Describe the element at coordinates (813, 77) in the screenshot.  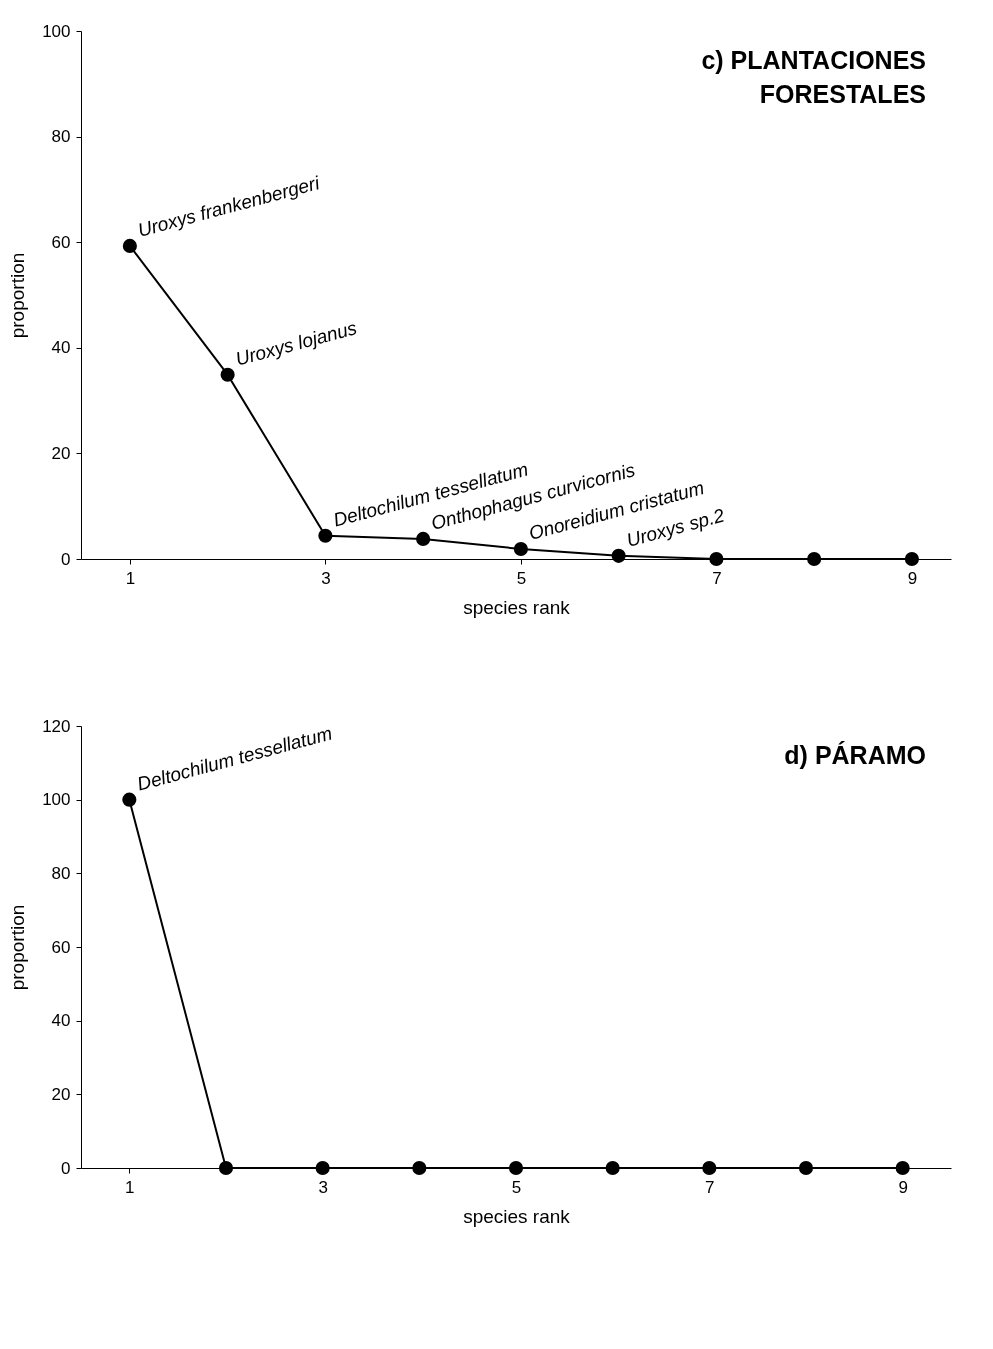
I see `text: c) PLANTACIONES FORESTALES` at that location.